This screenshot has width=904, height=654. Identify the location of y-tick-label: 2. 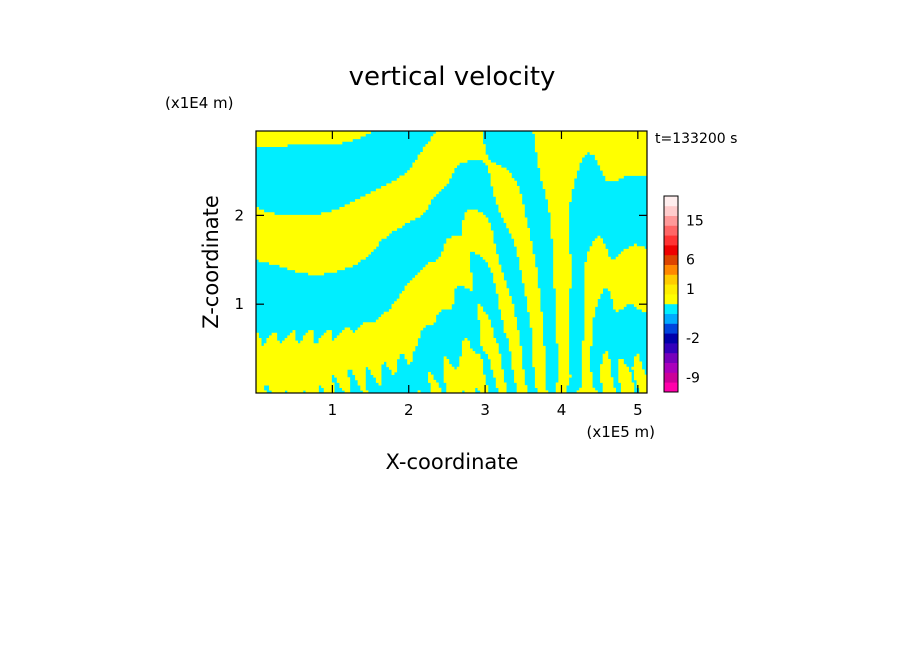
(239, 215).